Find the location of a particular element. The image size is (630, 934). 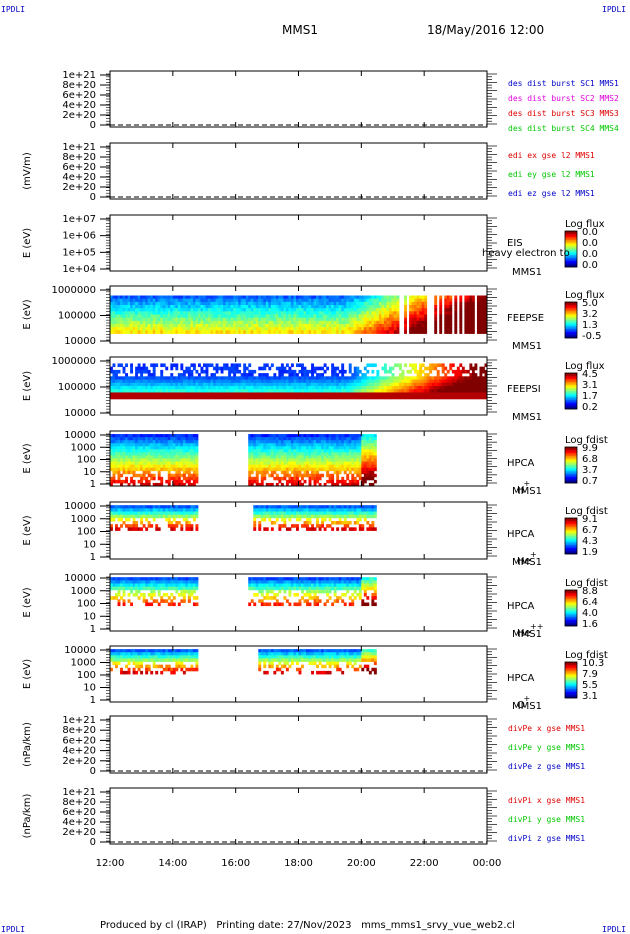

colorbar-tick-label: 0.0 is located at coordinates (590, 265).